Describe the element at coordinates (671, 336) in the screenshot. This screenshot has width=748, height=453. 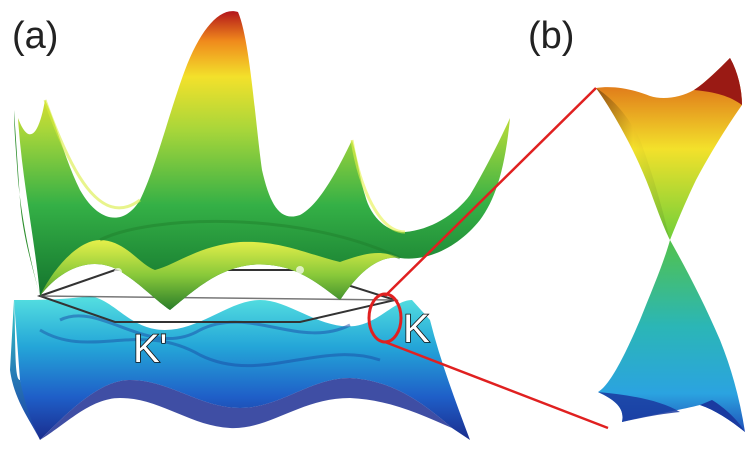
I see `lower-cone` at that location.